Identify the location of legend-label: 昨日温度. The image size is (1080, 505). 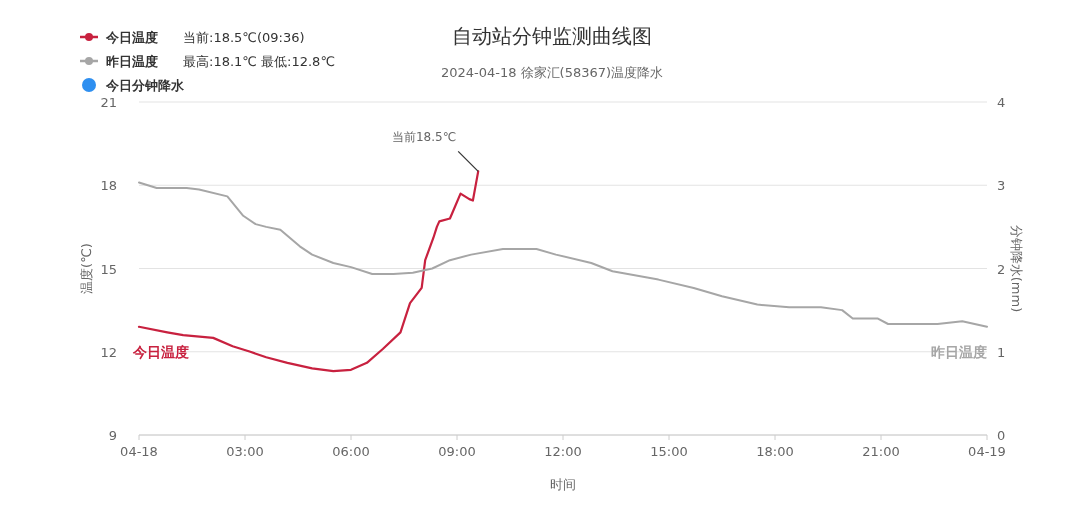
(132, 61).